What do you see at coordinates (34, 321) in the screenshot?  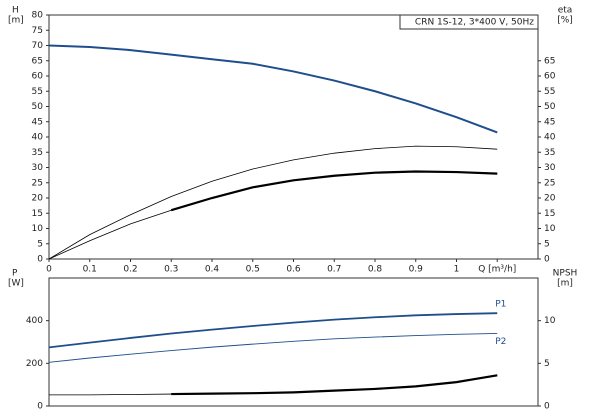 I see `y-tick-label: 400` at bounding box center [34, 321].